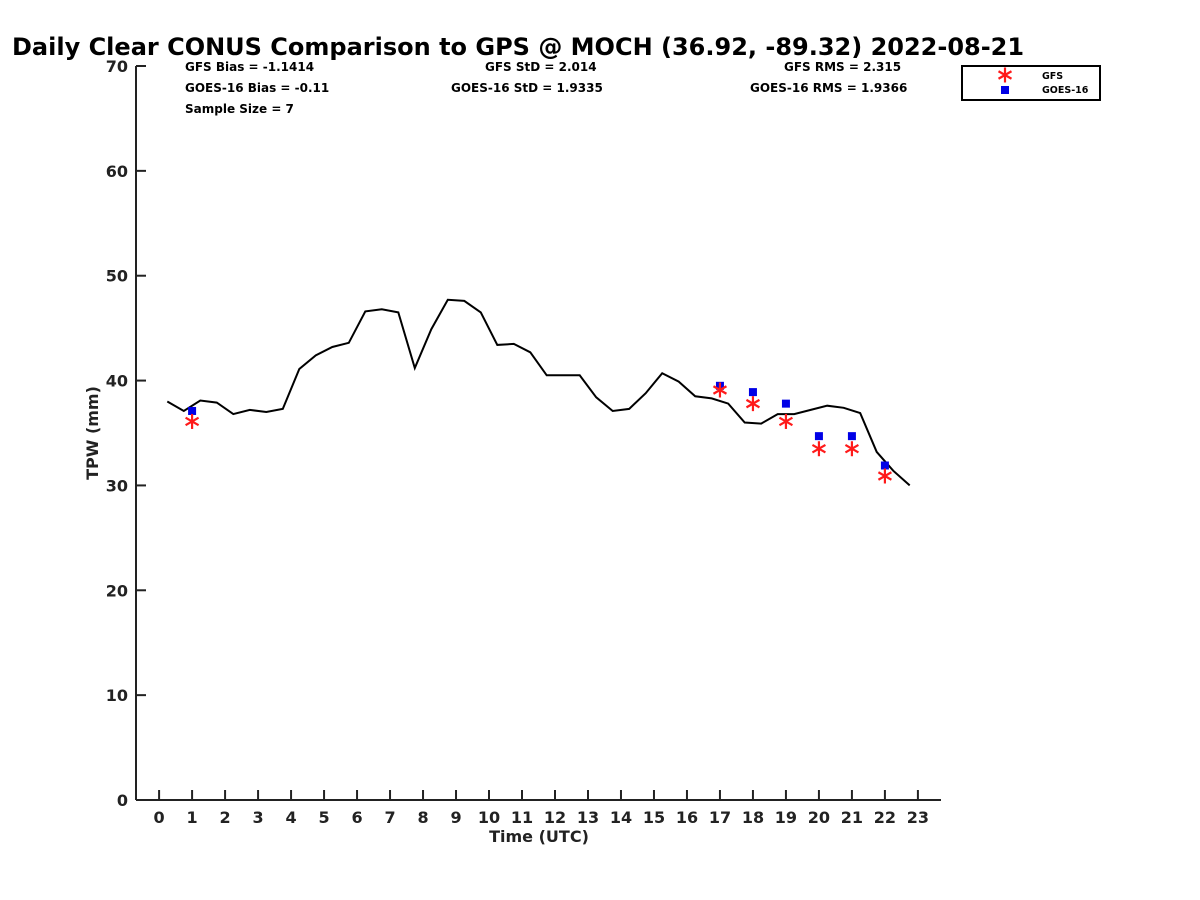  Describe the element at coordinates (527, 88) in the screenshot. I see `goes-std-stat: GOES-16 StD = 1.9335` at that location.